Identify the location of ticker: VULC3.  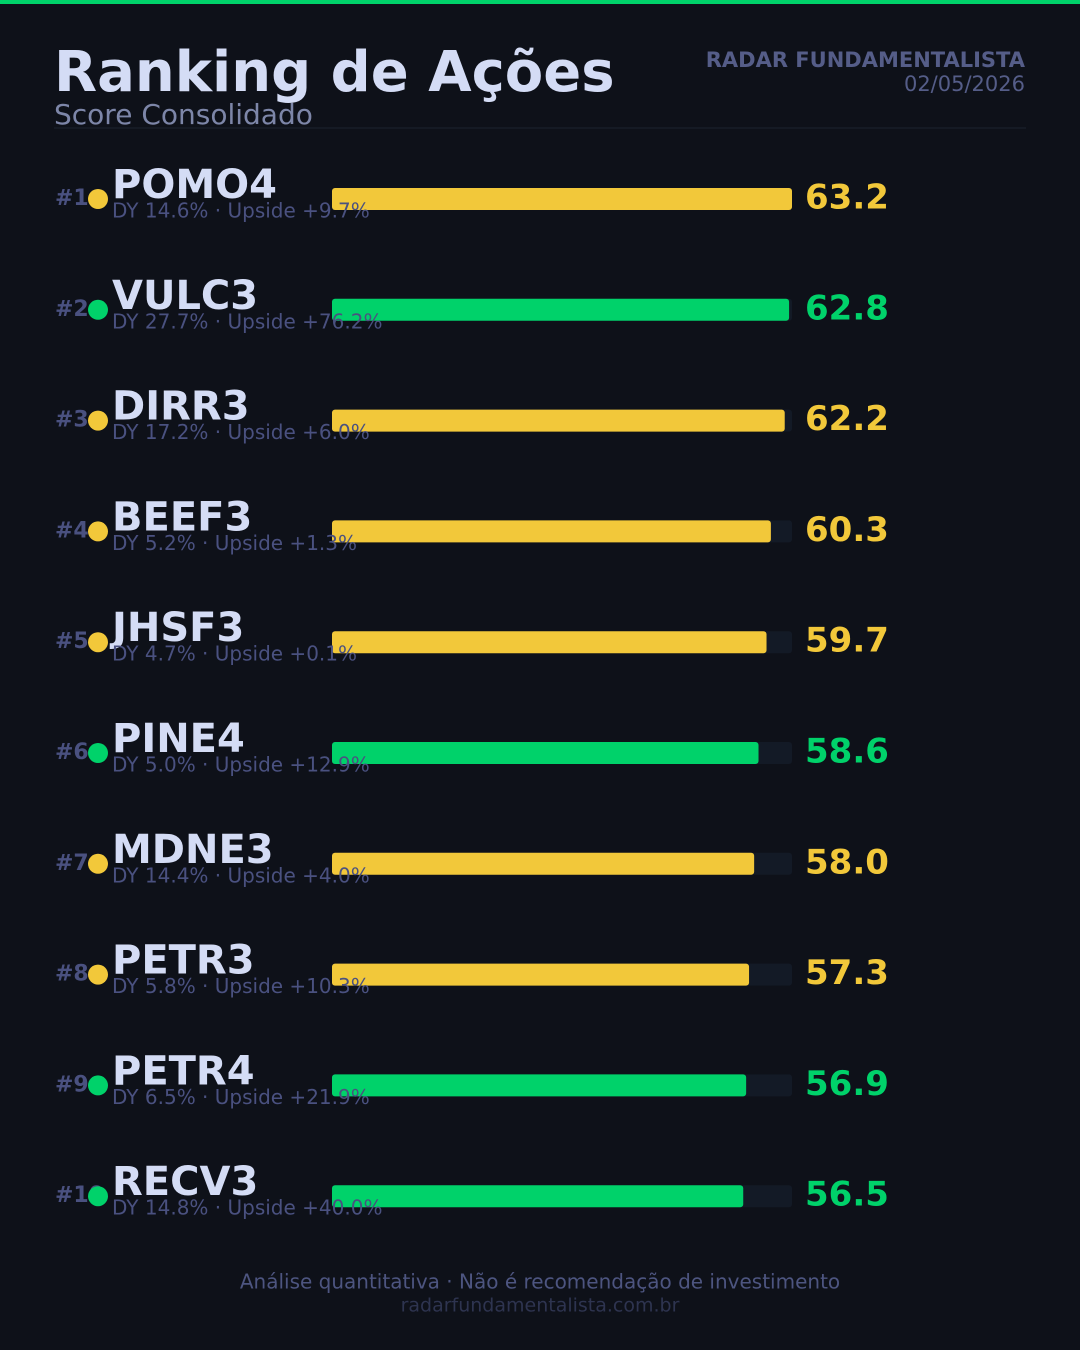
(185, 296).